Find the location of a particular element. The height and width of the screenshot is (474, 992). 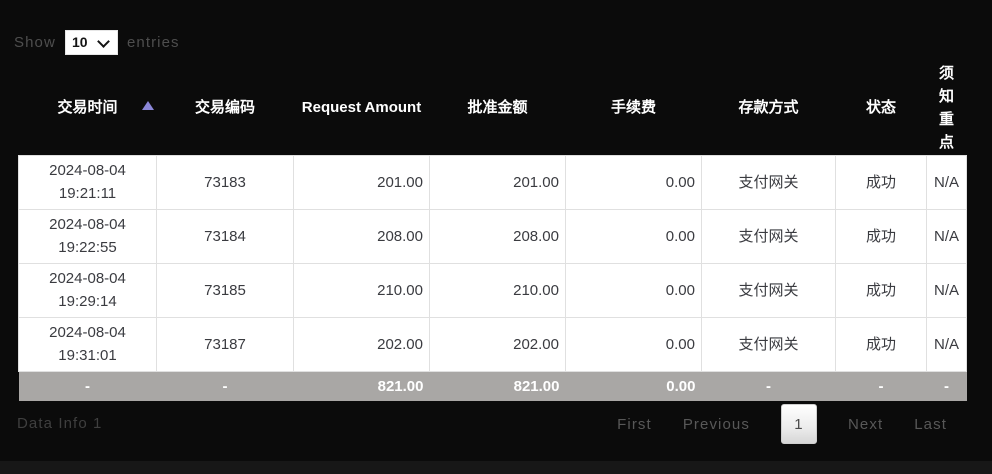

cell-approved-amount: 210.00 is located at coordinates (497, 290).